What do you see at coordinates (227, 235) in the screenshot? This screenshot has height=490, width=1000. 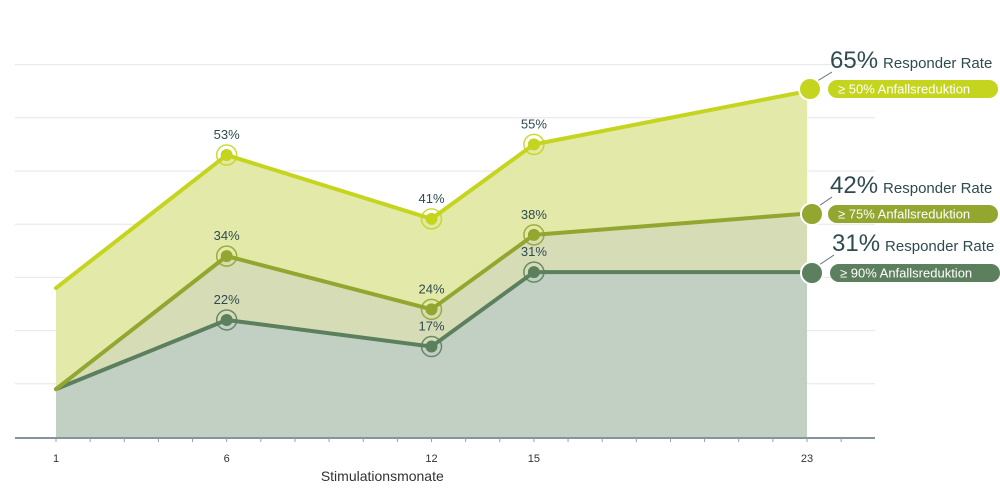 I see `data-label-s75: 34%` at bounding box center [227, 235].